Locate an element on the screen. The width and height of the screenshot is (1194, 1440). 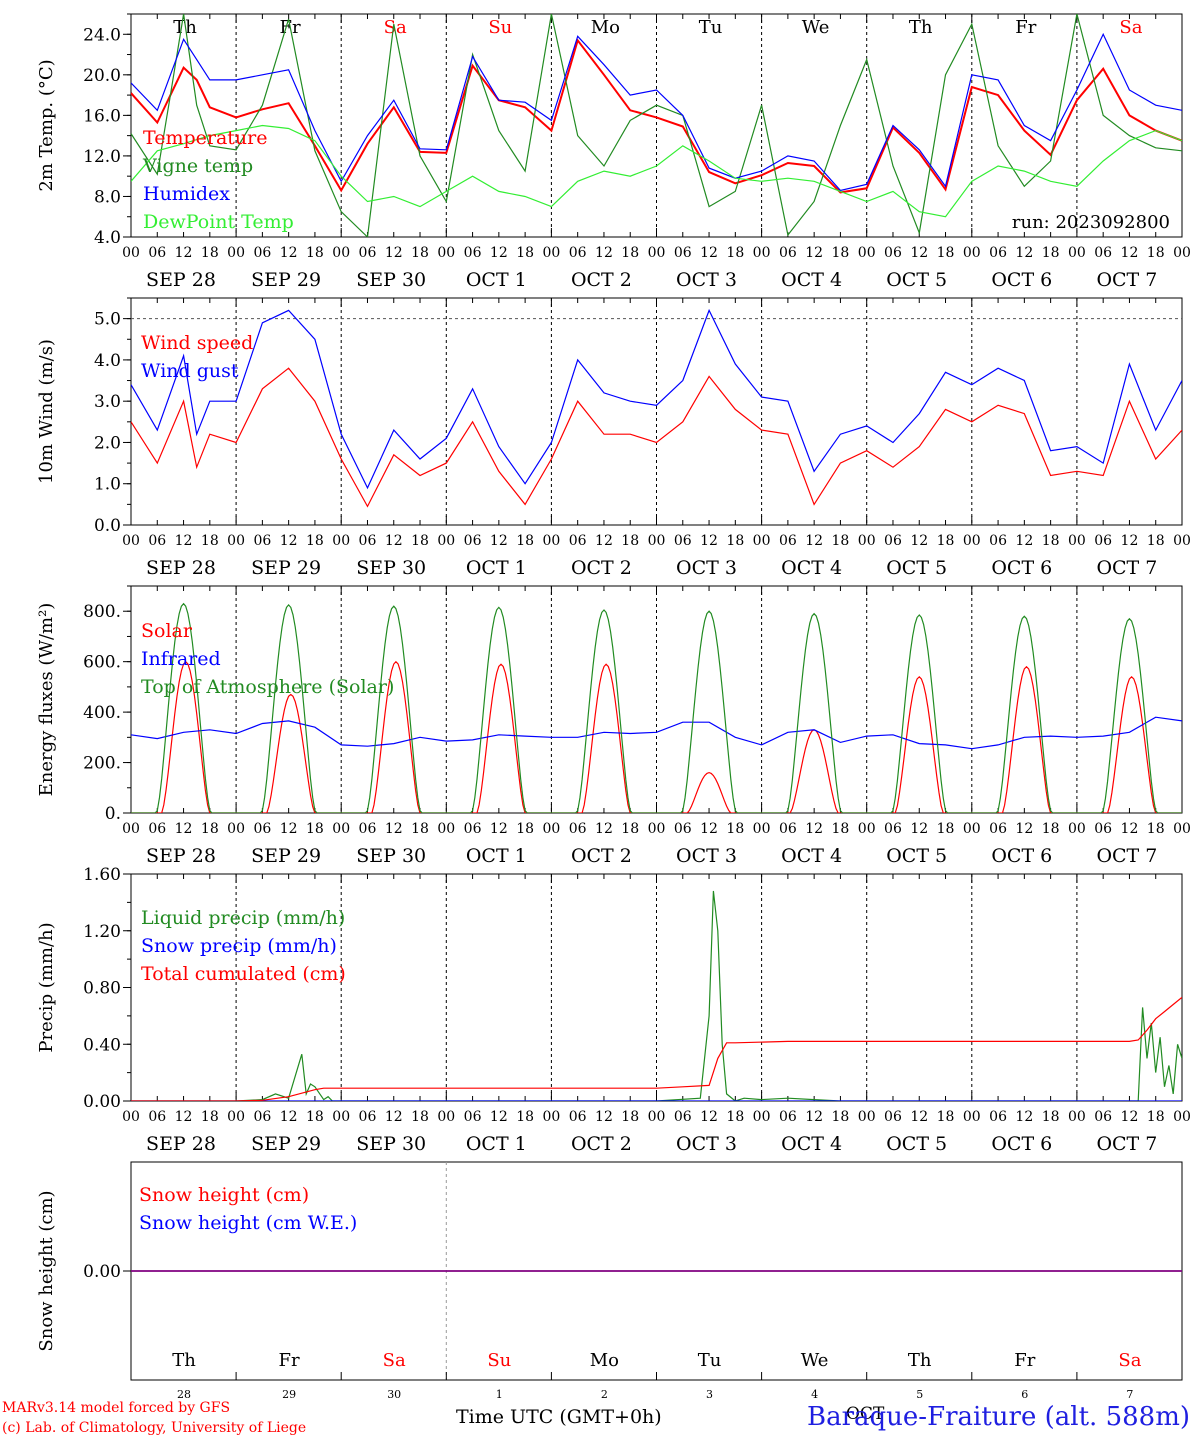
y-tick-label: 5.0 is located at coordinates (107, 320).